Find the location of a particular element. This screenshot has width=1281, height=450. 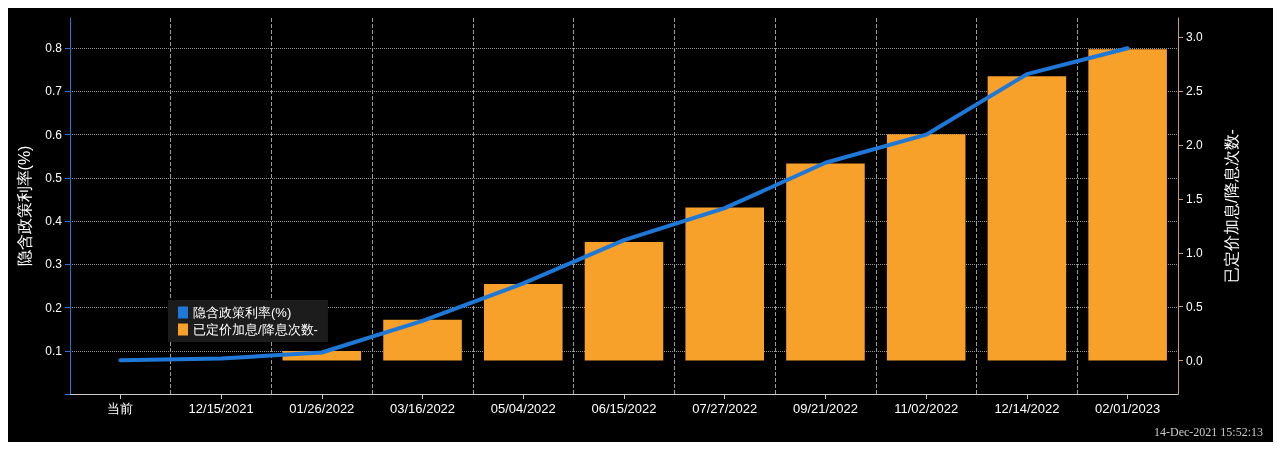

y2-tick-label: 1.5 is located at coordinates (1195, 199).